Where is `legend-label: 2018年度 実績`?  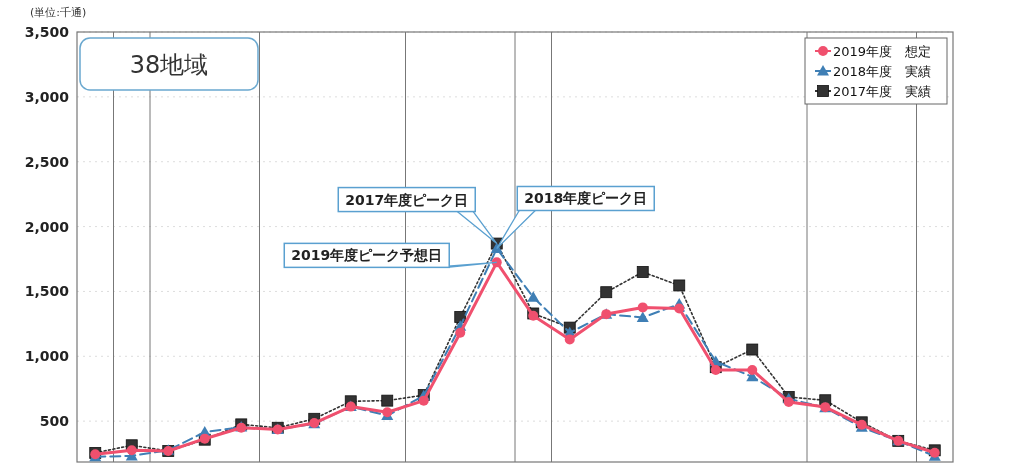
legend-label: 2018年度 実績 is located at coordinates (882, 71).